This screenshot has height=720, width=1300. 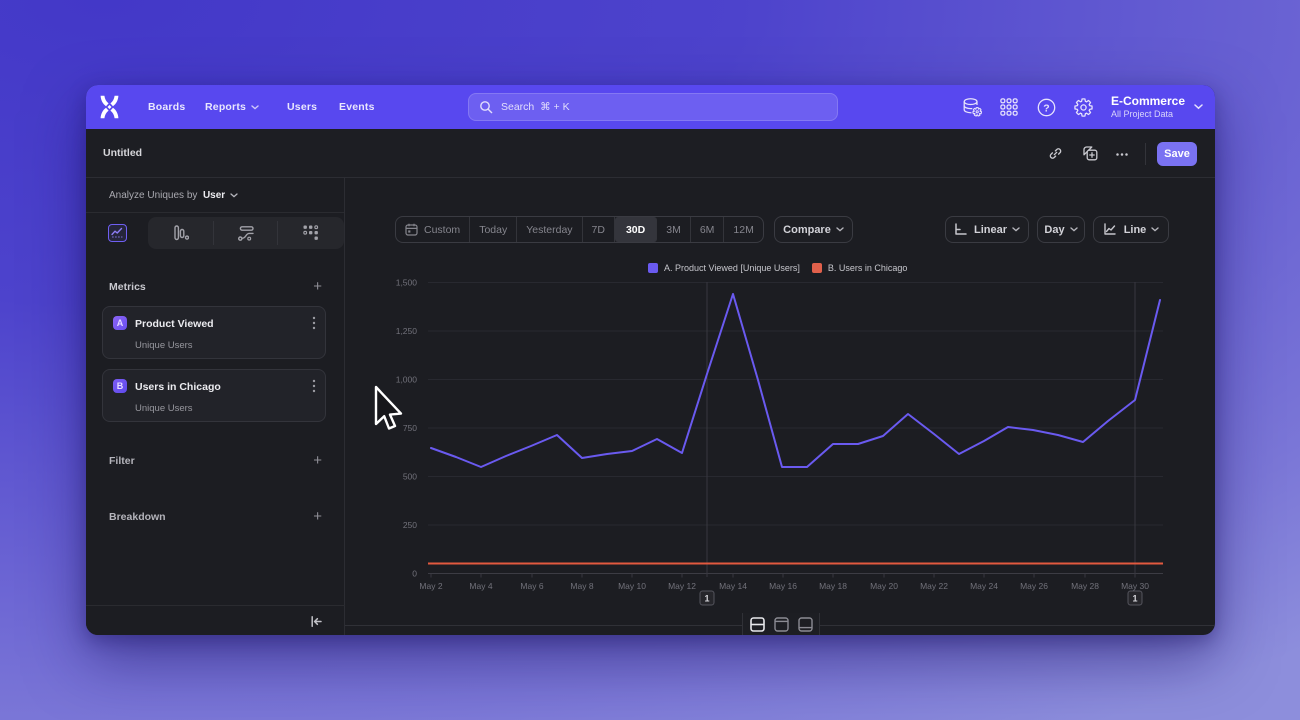 What do you see at coordinates (410, 477) in the screenshot?
I see `svg-text: 500` at bounding box center [410, 477].